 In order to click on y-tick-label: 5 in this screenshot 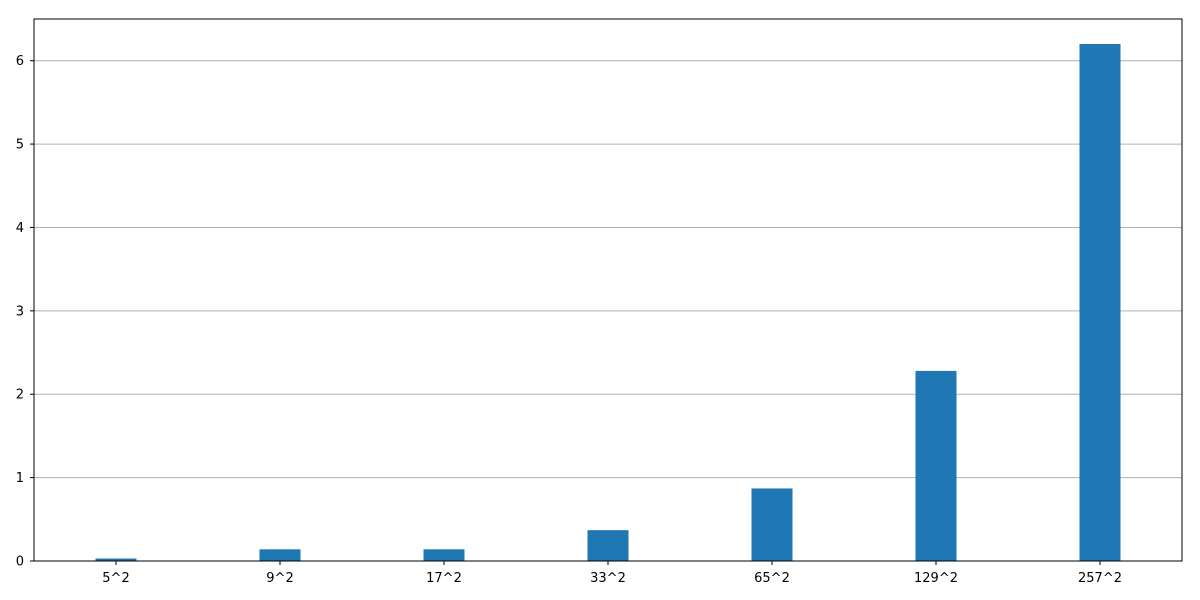, I will do `click(20, 145)`.